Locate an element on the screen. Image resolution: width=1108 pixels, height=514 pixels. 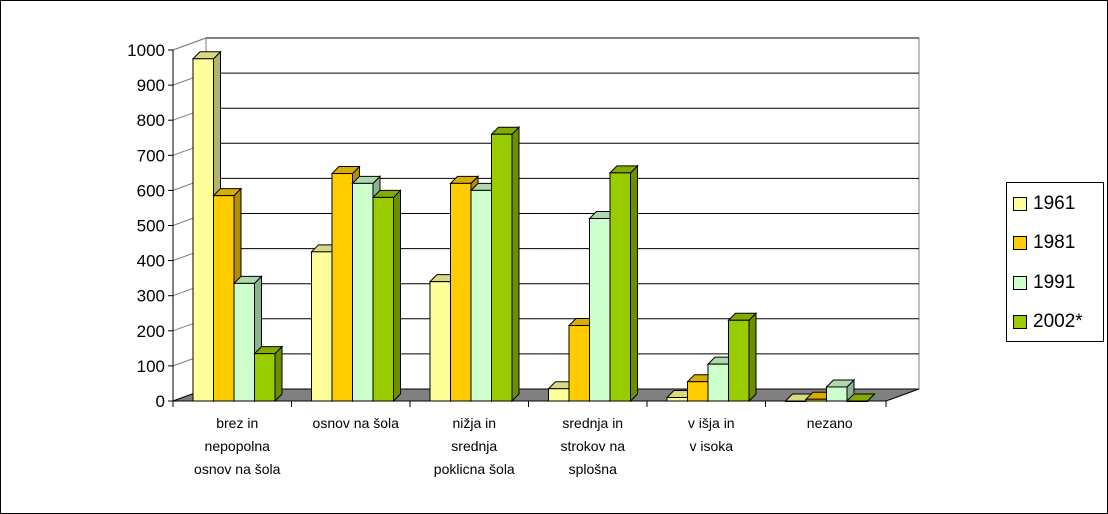
x-category-label: splošna is located at coordinates (593, 469).